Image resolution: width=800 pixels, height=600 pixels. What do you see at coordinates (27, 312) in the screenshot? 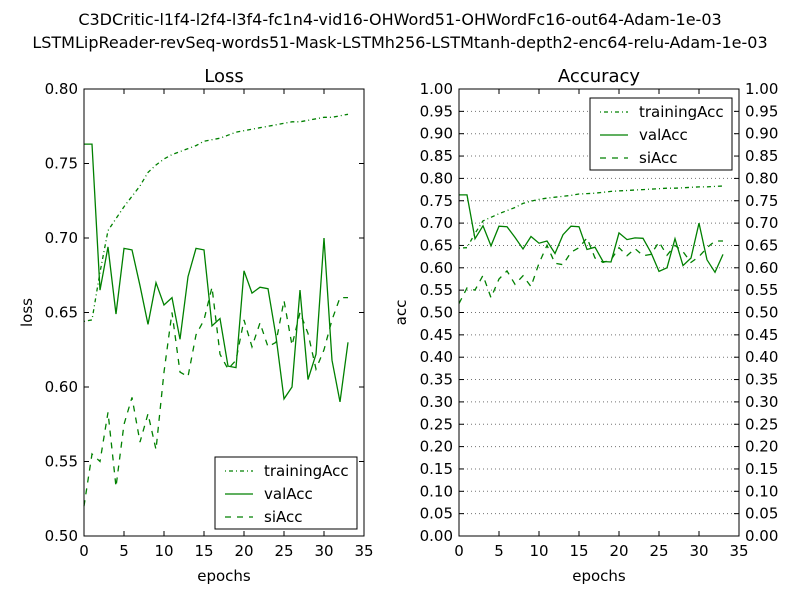
I see `y-axis-label: loss` at bounding box center [27, 312].